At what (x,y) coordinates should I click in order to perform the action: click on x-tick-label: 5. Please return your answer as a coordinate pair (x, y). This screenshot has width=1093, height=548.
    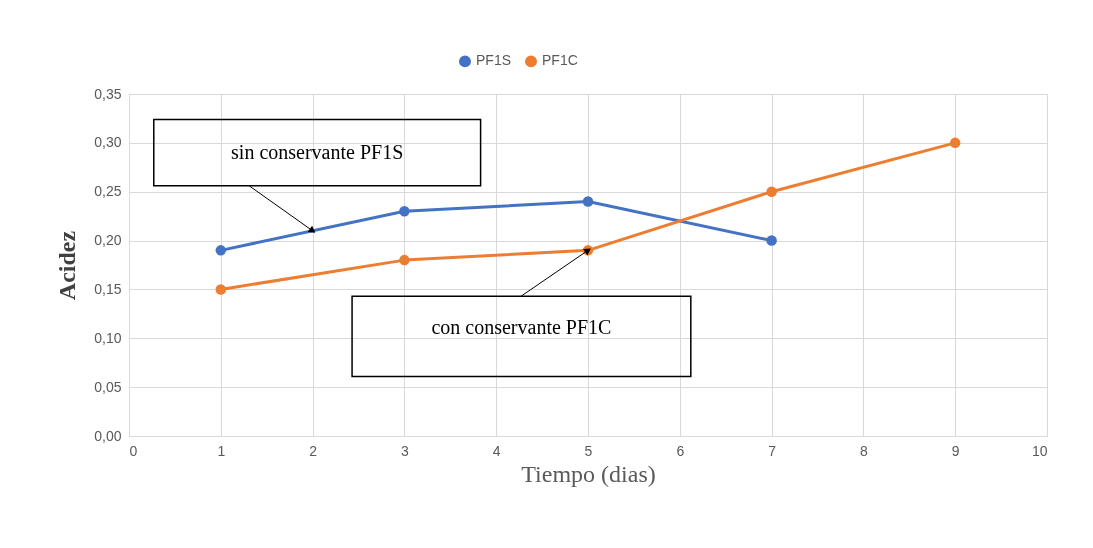
    Looking at the image, I should click on (588, 450).